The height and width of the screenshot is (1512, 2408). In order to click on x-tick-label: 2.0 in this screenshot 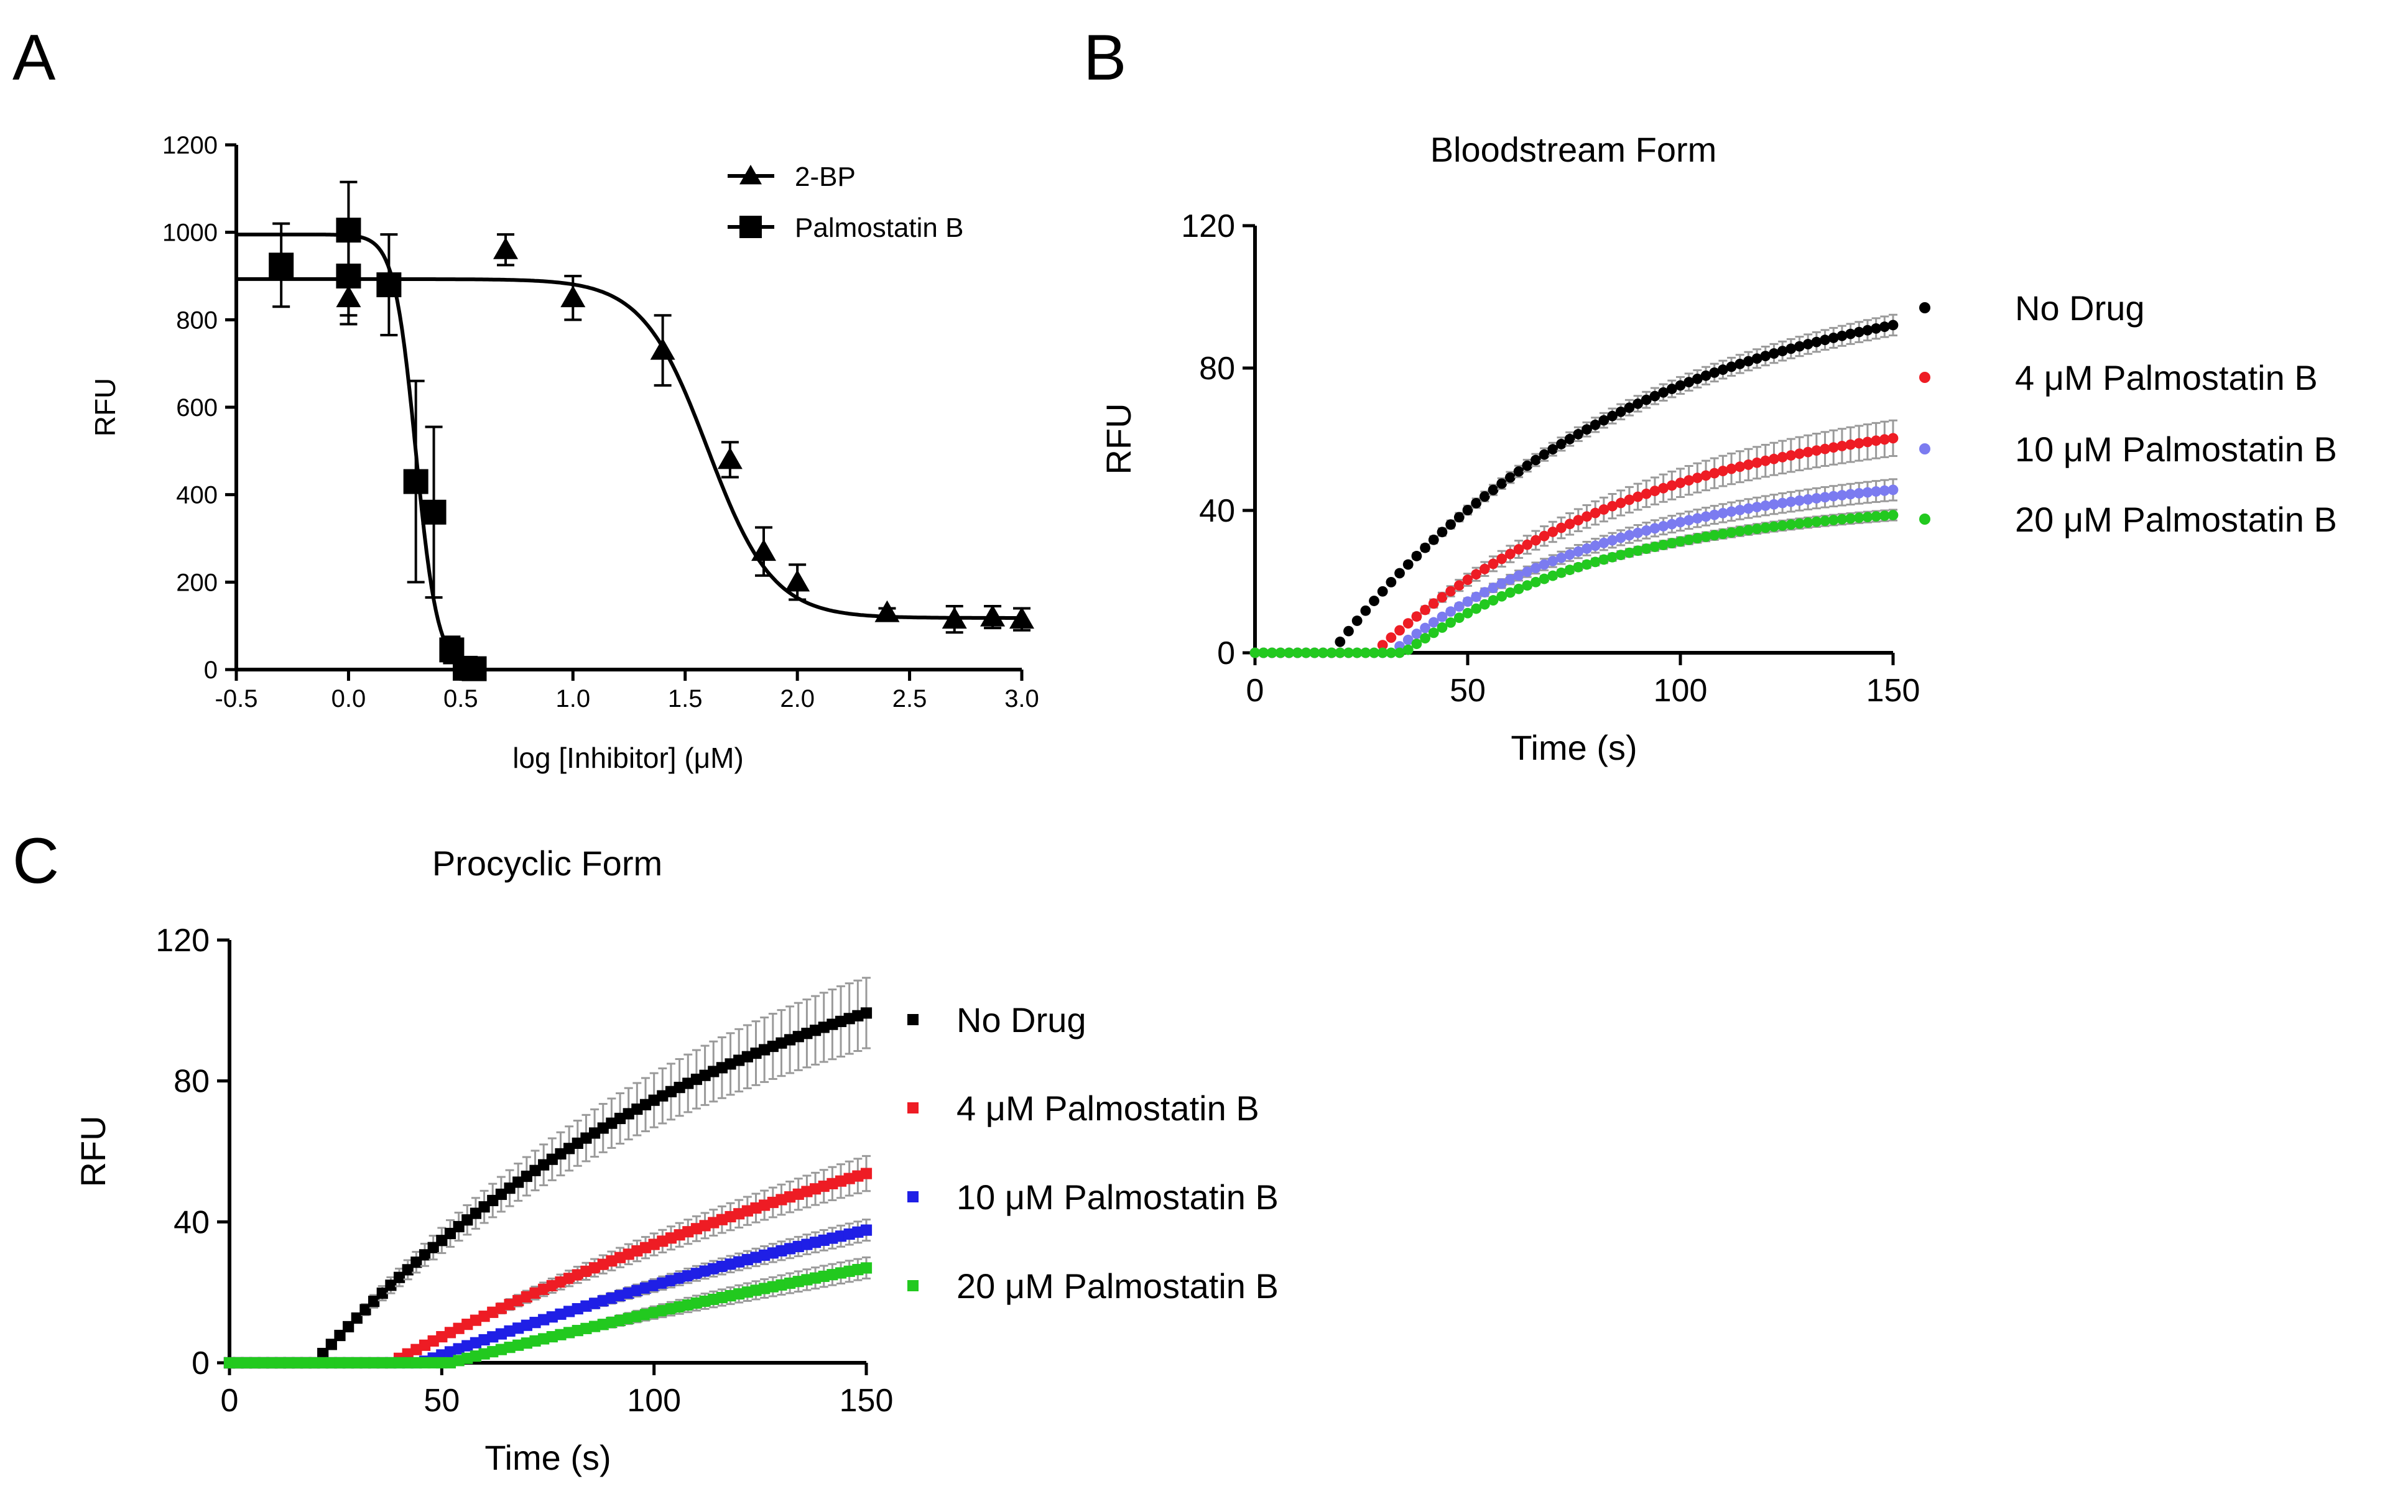, I will do `click(798, 698)`.